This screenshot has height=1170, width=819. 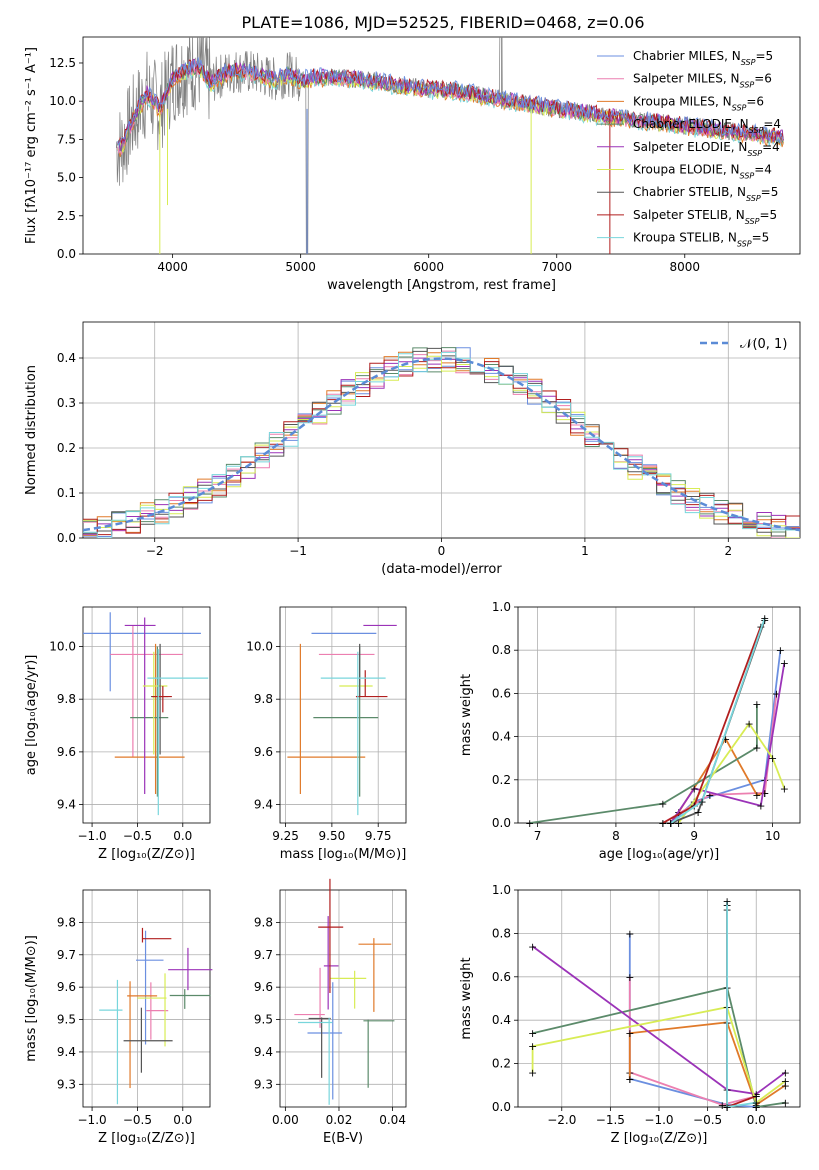 What do you see at coordinates (332, 836) in the screenshot?
I see `x-tick-label: 9.50` at bounding box center [332, 836].